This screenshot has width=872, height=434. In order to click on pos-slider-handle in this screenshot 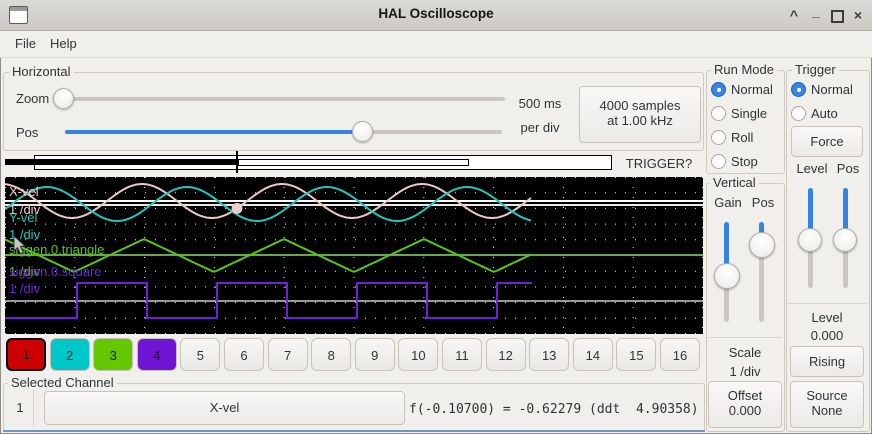, I will do `click(362, 131)`.